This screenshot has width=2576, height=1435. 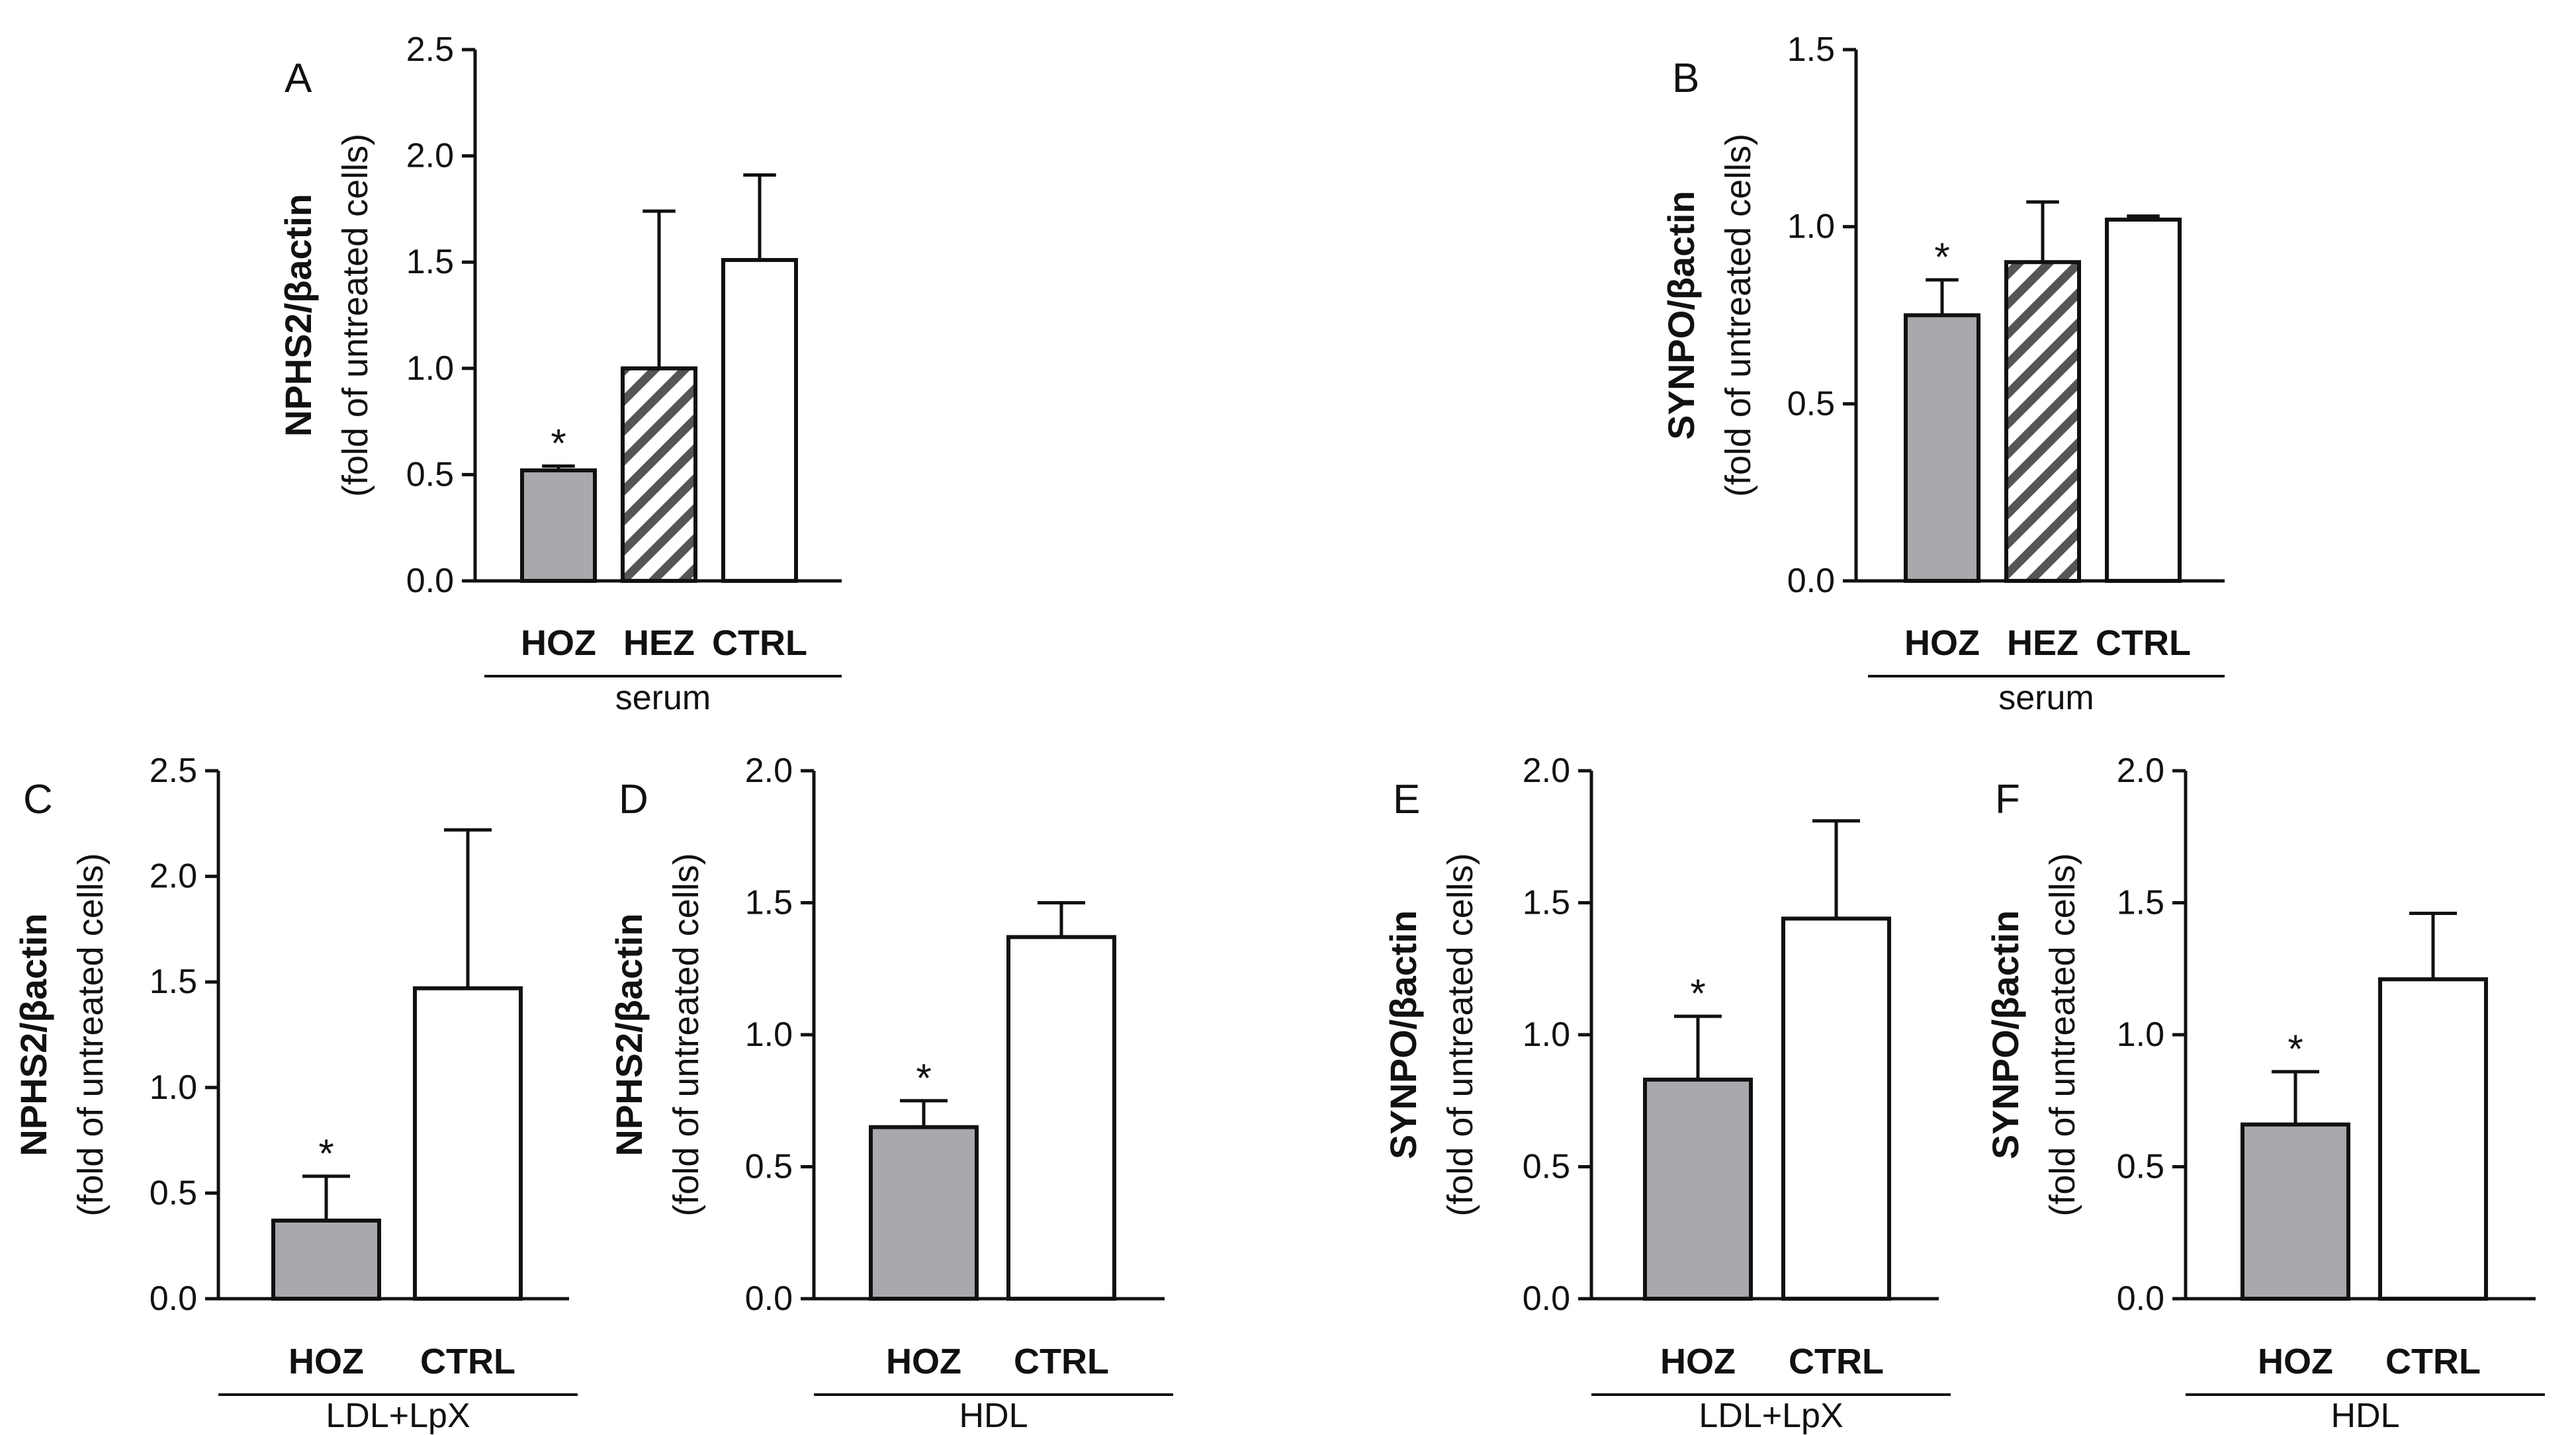 What do you see at coordinates (1406, 800) in the screenshot?
I see `panel-letter: E` at bounding box center [1406, 800].